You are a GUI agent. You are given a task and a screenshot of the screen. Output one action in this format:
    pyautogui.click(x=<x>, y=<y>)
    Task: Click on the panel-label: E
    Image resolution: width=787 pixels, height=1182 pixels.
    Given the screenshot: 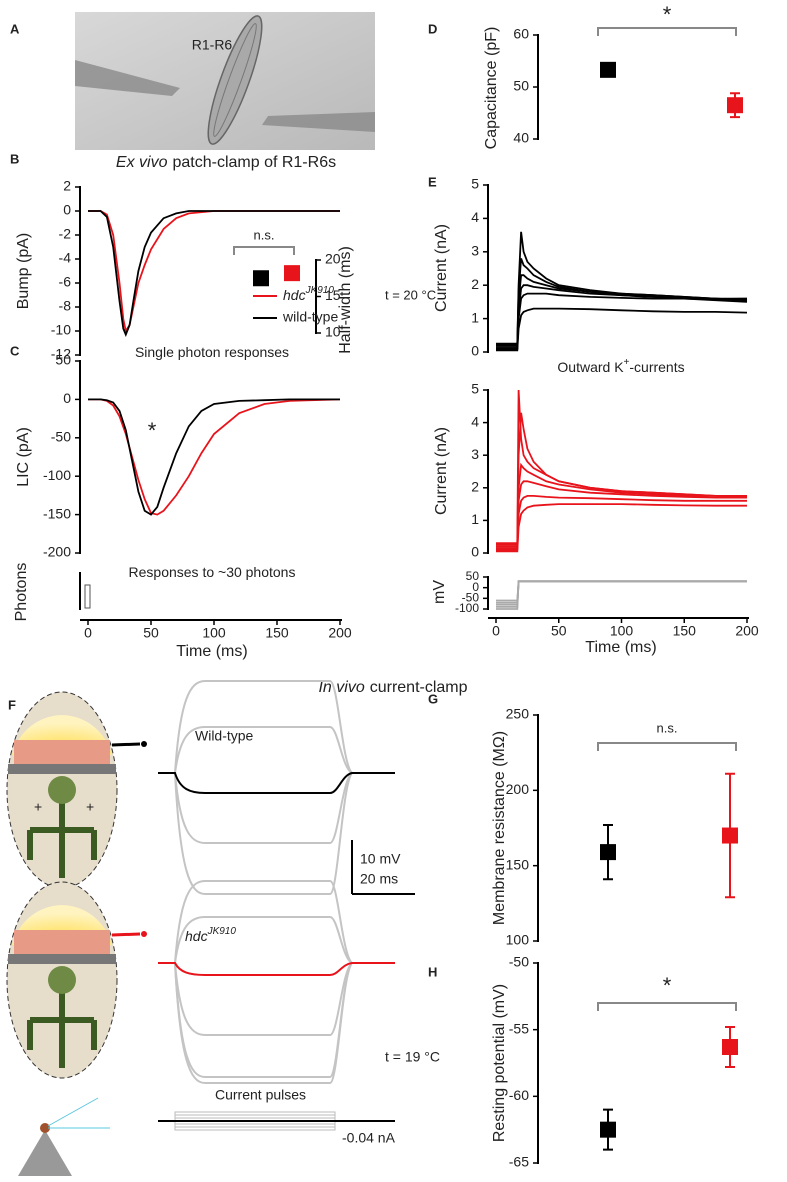 What is the action you would take?
    pyautogui.click(x=432, y=181)
    